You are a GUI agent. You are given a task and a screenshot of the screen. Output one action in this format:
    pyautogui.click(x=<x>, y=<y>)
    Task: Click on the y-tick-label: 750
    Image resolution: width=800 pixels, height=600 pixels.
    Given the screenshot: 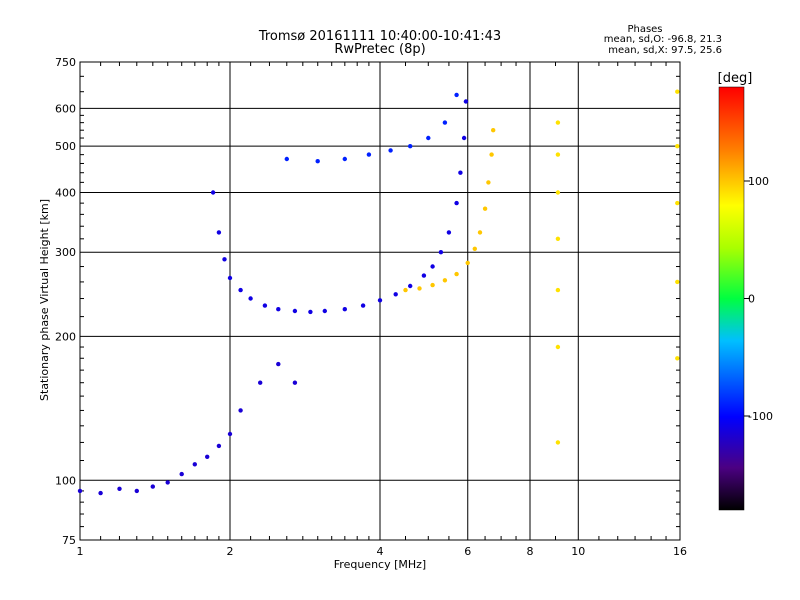 What is the action you would take?
    pyautogui.click(x=65, y=62)
    